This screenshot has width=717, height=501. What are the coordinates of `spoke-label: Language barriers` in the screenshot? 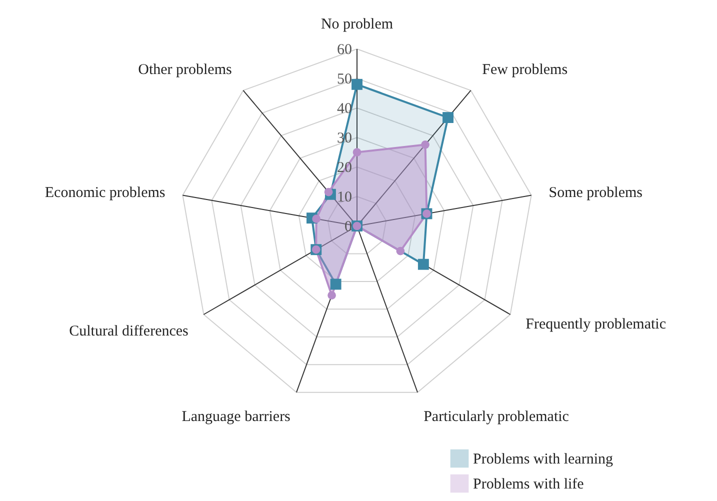 It's located at (236, 416).